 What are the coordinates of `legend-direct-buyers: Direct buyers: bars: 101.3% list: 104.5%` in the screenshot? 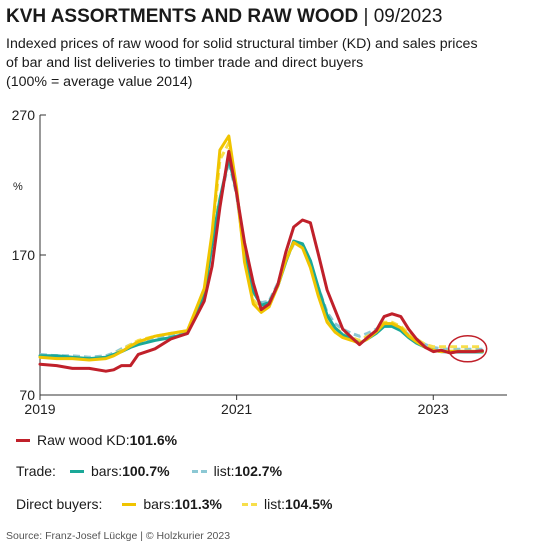 It's located at (174, 504).